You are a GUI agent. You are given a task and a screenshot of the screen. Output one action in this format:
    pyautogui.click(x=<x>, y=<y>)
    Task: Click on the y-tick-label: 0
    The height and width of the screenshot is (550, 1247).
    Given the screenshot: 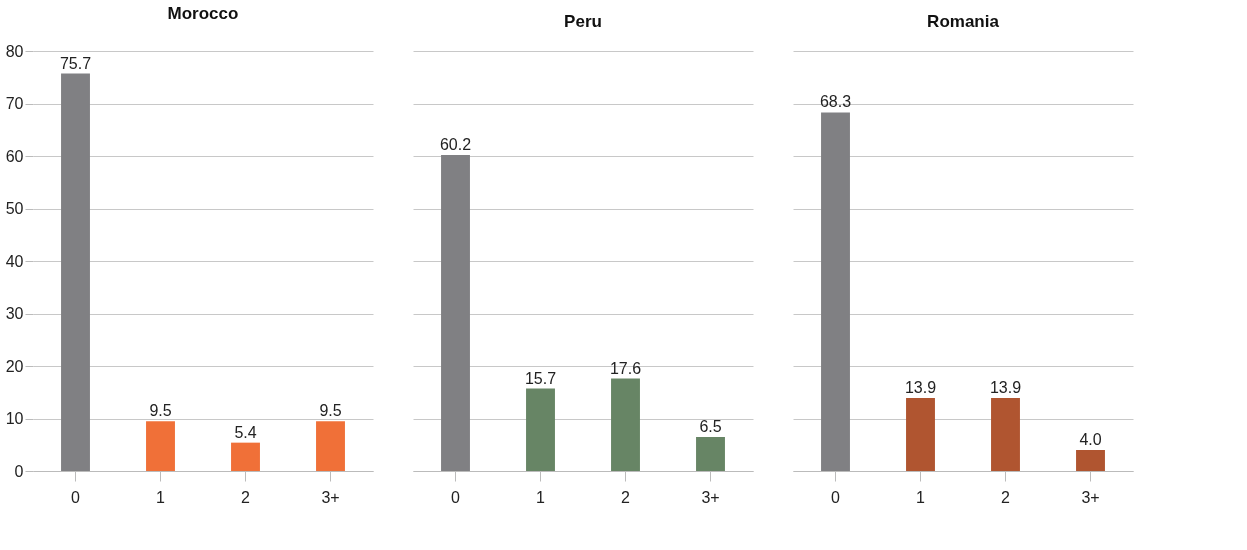 What is the action you would take?
    pyautogui.click(x=19, y=471)
    